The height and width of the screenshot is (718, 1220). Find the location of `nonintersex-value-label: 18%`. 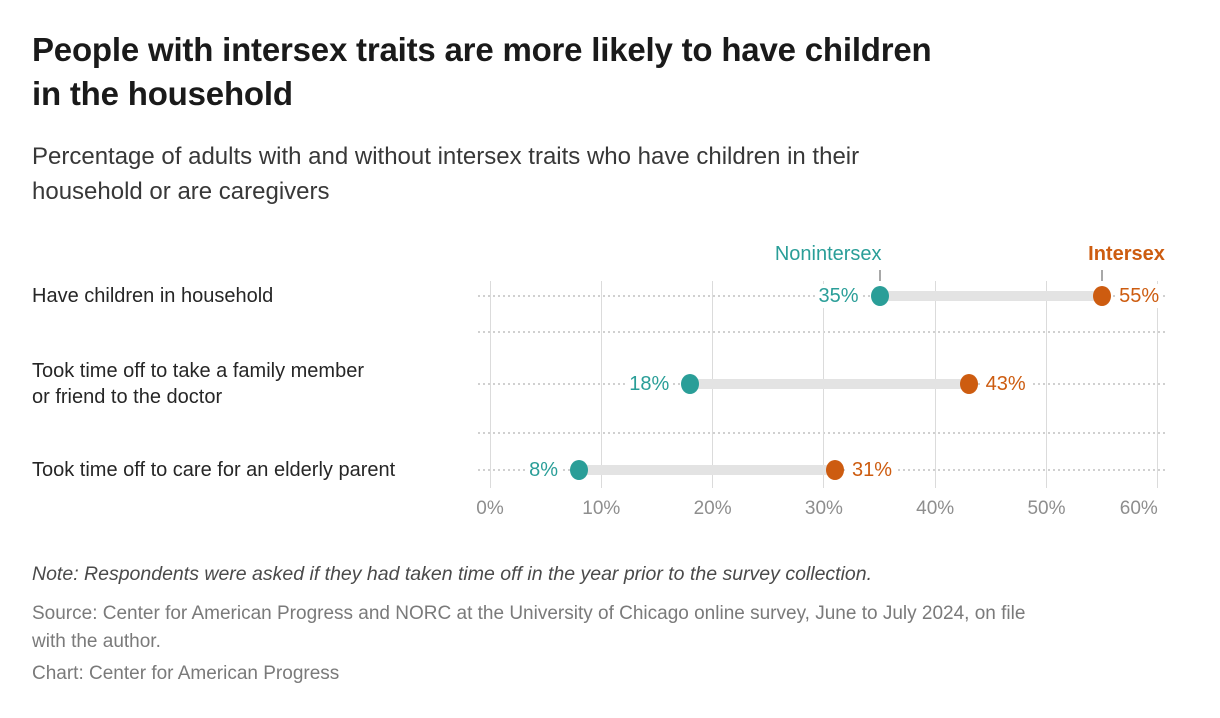

nonintersex-value-label: 18% is located at coordinates (649, 384).